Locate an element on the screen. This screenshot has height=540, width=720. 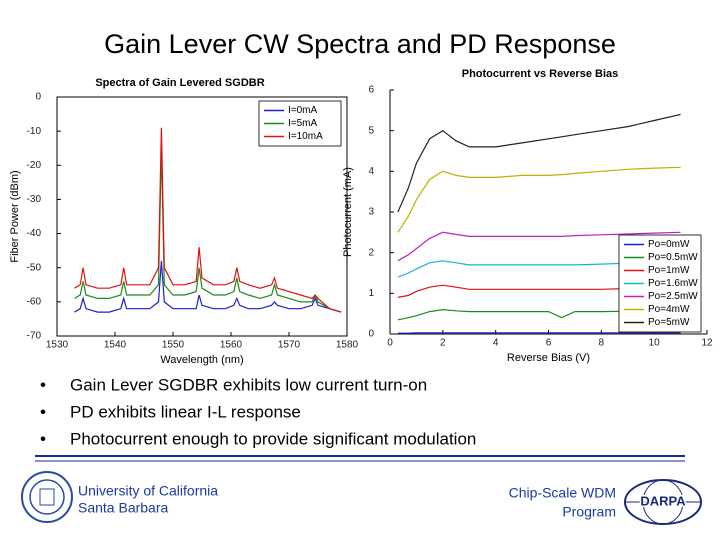
university: Santa Barbara is located at coordinates (123, 508).